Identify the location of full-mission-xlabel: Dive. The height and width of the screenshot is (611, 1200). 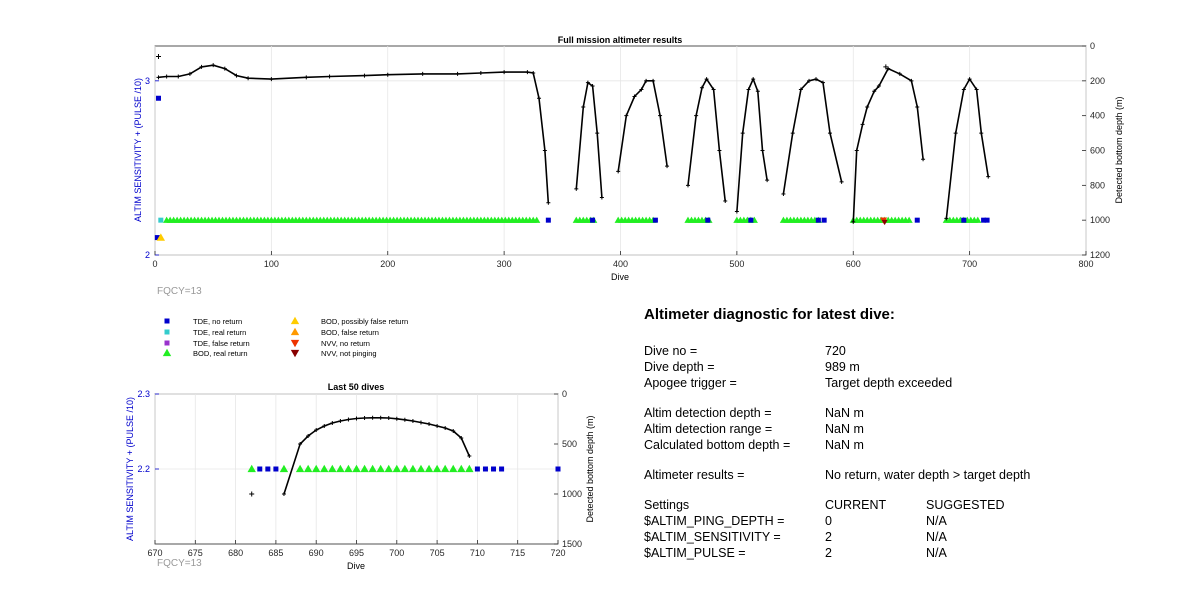
(620, 277).